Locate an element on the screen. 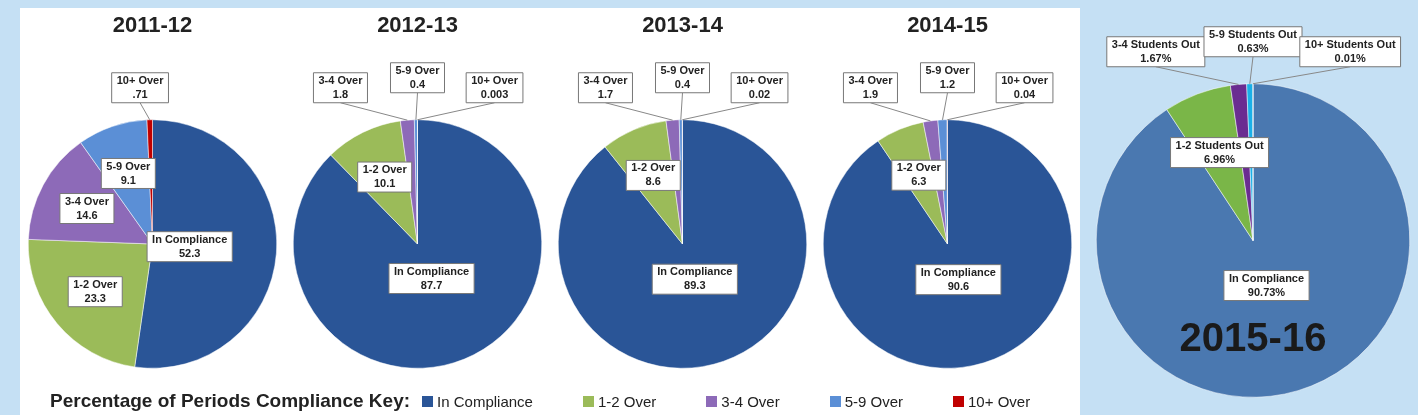 Image resolution: width=1418 pixels, height=415 pixels. chart-title: 2012-13 is located at coordinates (417, 25).